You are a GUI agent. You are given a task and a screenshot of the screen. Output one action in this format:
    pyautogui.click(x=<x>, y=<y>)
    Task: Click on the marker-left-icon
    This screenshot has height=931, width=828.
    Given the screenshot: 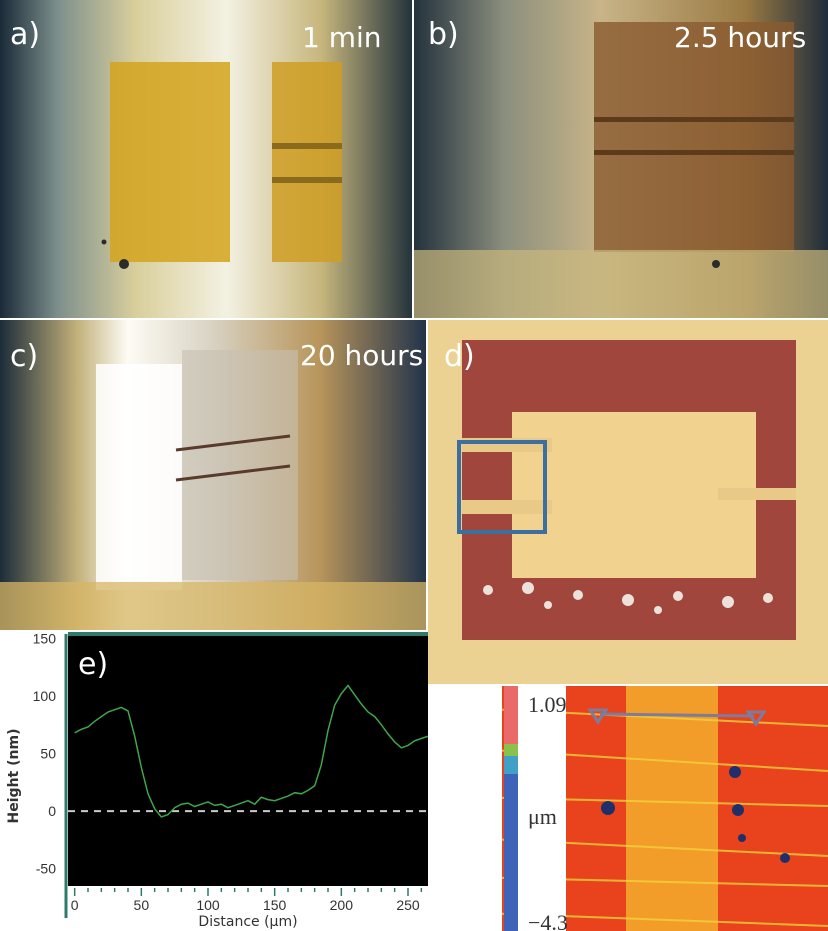 What is the action you would take?
    pyautogui.click(x=598, y=716)
    